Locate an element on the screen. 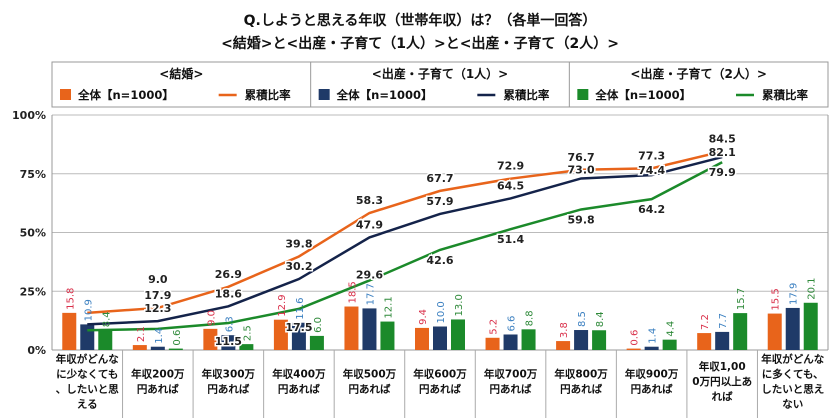 The image size is (840, 420). cumulative-data-label: 67.7 is located at coordinates (439, 178).